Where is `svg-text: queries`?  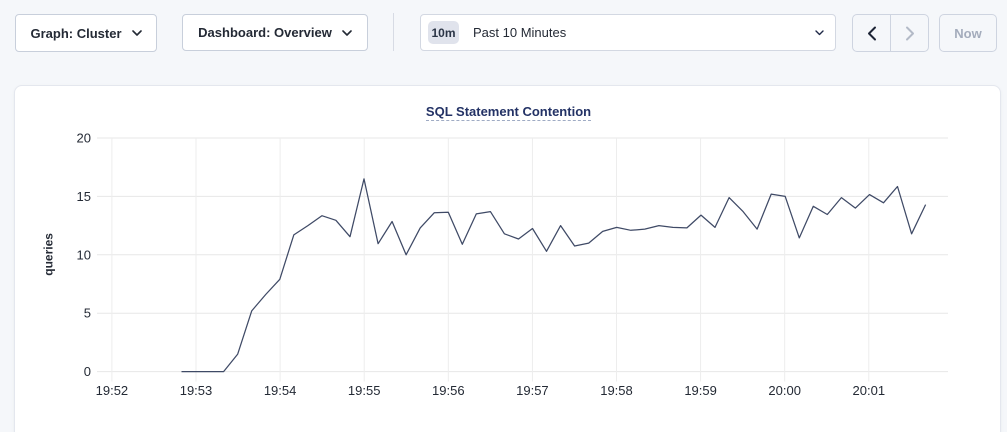
svg-text: queries is located at coordinates (49, 254).